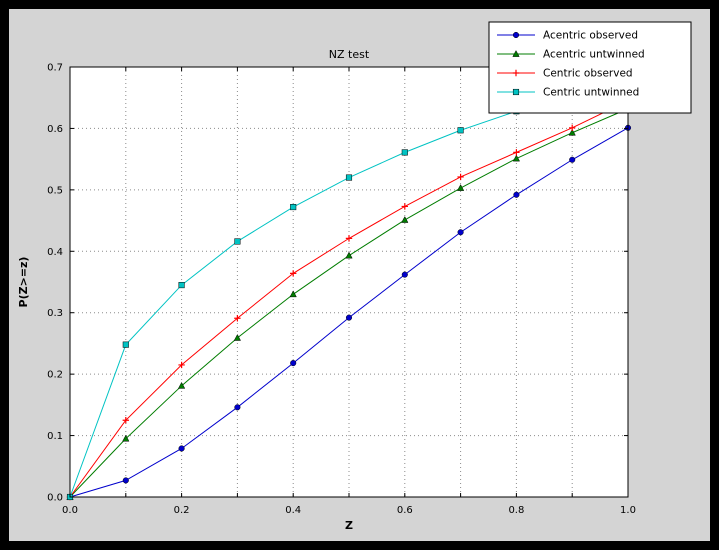 Image resolution: width=719 pixels, height=550 pixels. Describe the element at coordinates (55, 283) in the screenshot. I see `y-tick-labels: 0.0 0.1 0.2 0.3 0.4 0.5 0.6 0.7` at that location.